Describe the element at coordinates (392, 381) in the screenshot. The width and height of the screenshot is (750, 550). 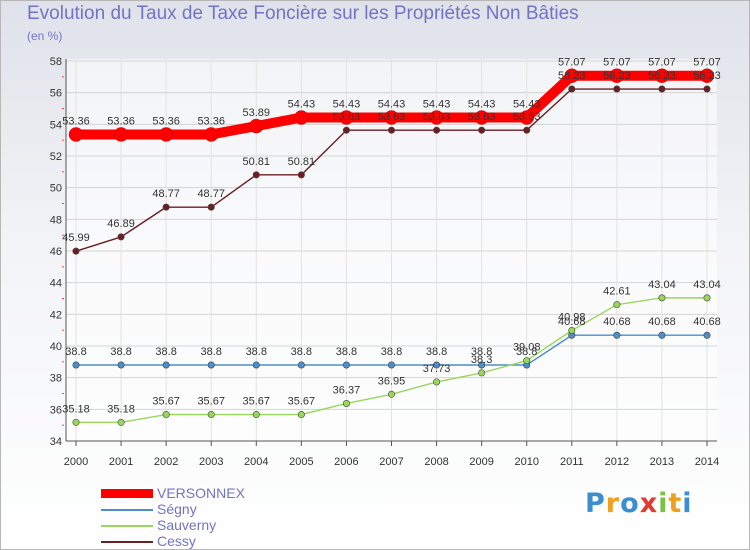
I see `data-label-sauverny: 36.95` at that location.